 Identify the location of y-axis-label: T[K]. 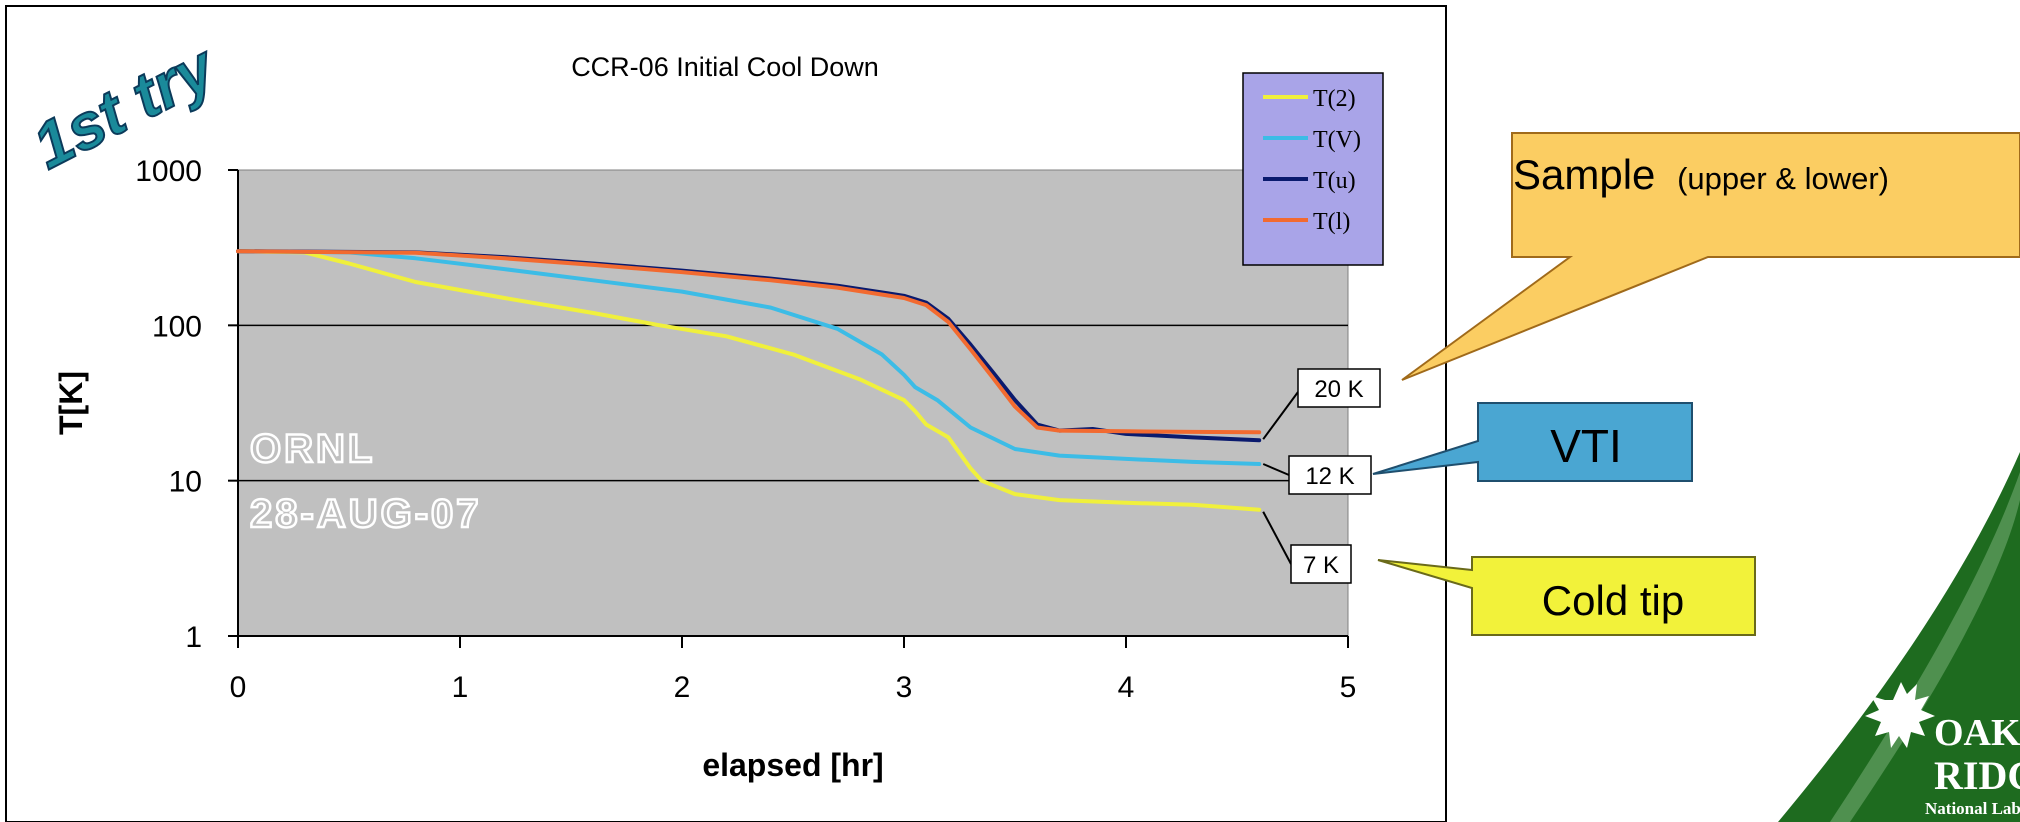
(71, 403).